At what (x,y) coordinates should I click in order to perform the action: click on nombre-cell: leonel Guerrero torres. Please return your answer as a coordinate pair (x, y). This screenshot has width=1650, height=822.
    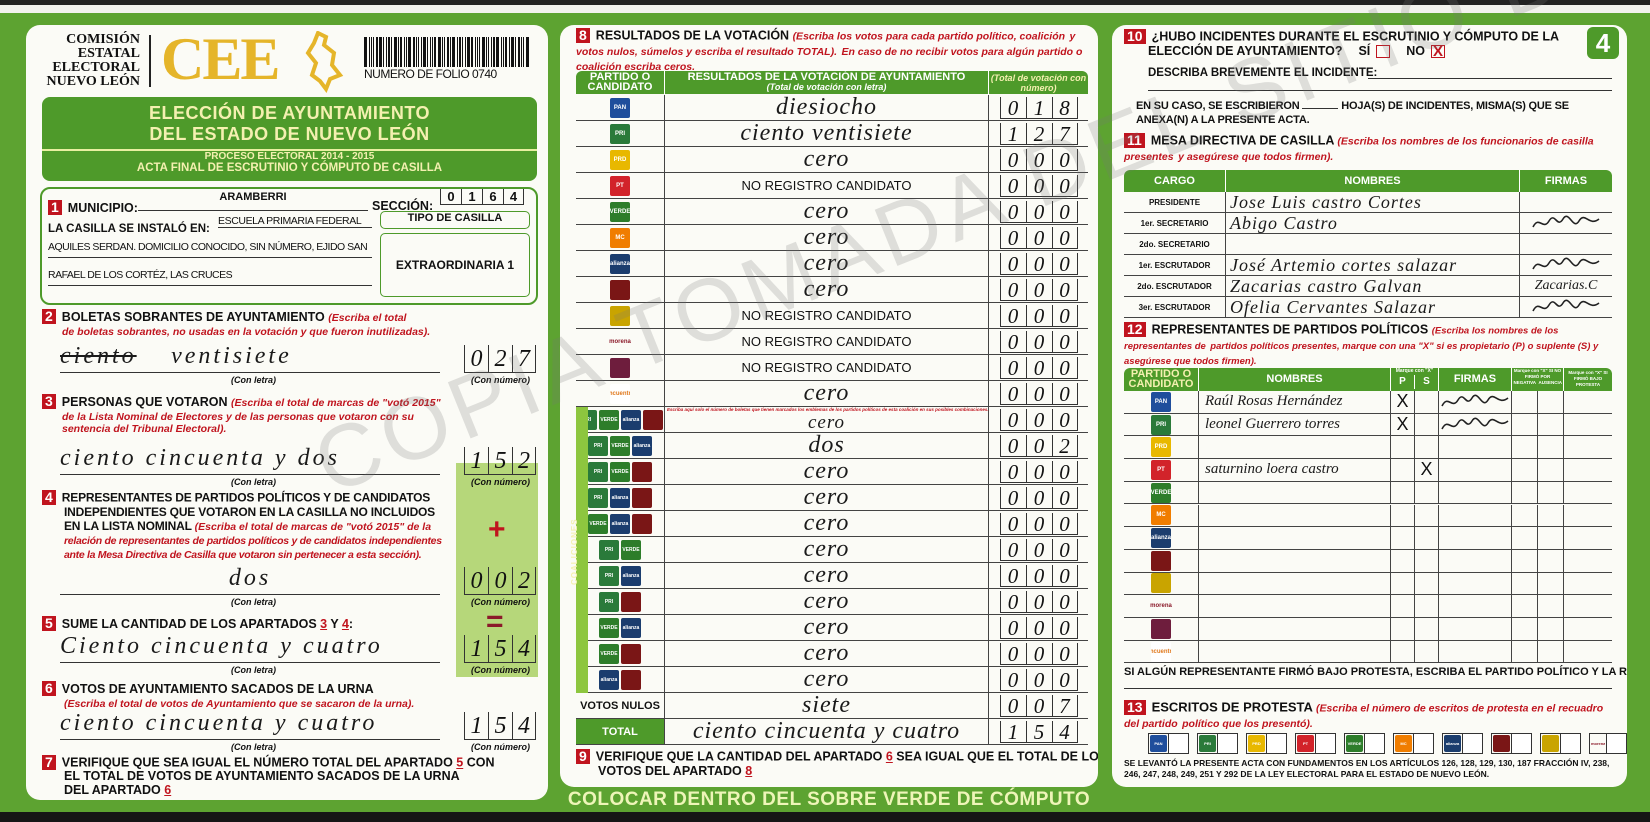
    Looking at the image, I should click on (1295, 424).